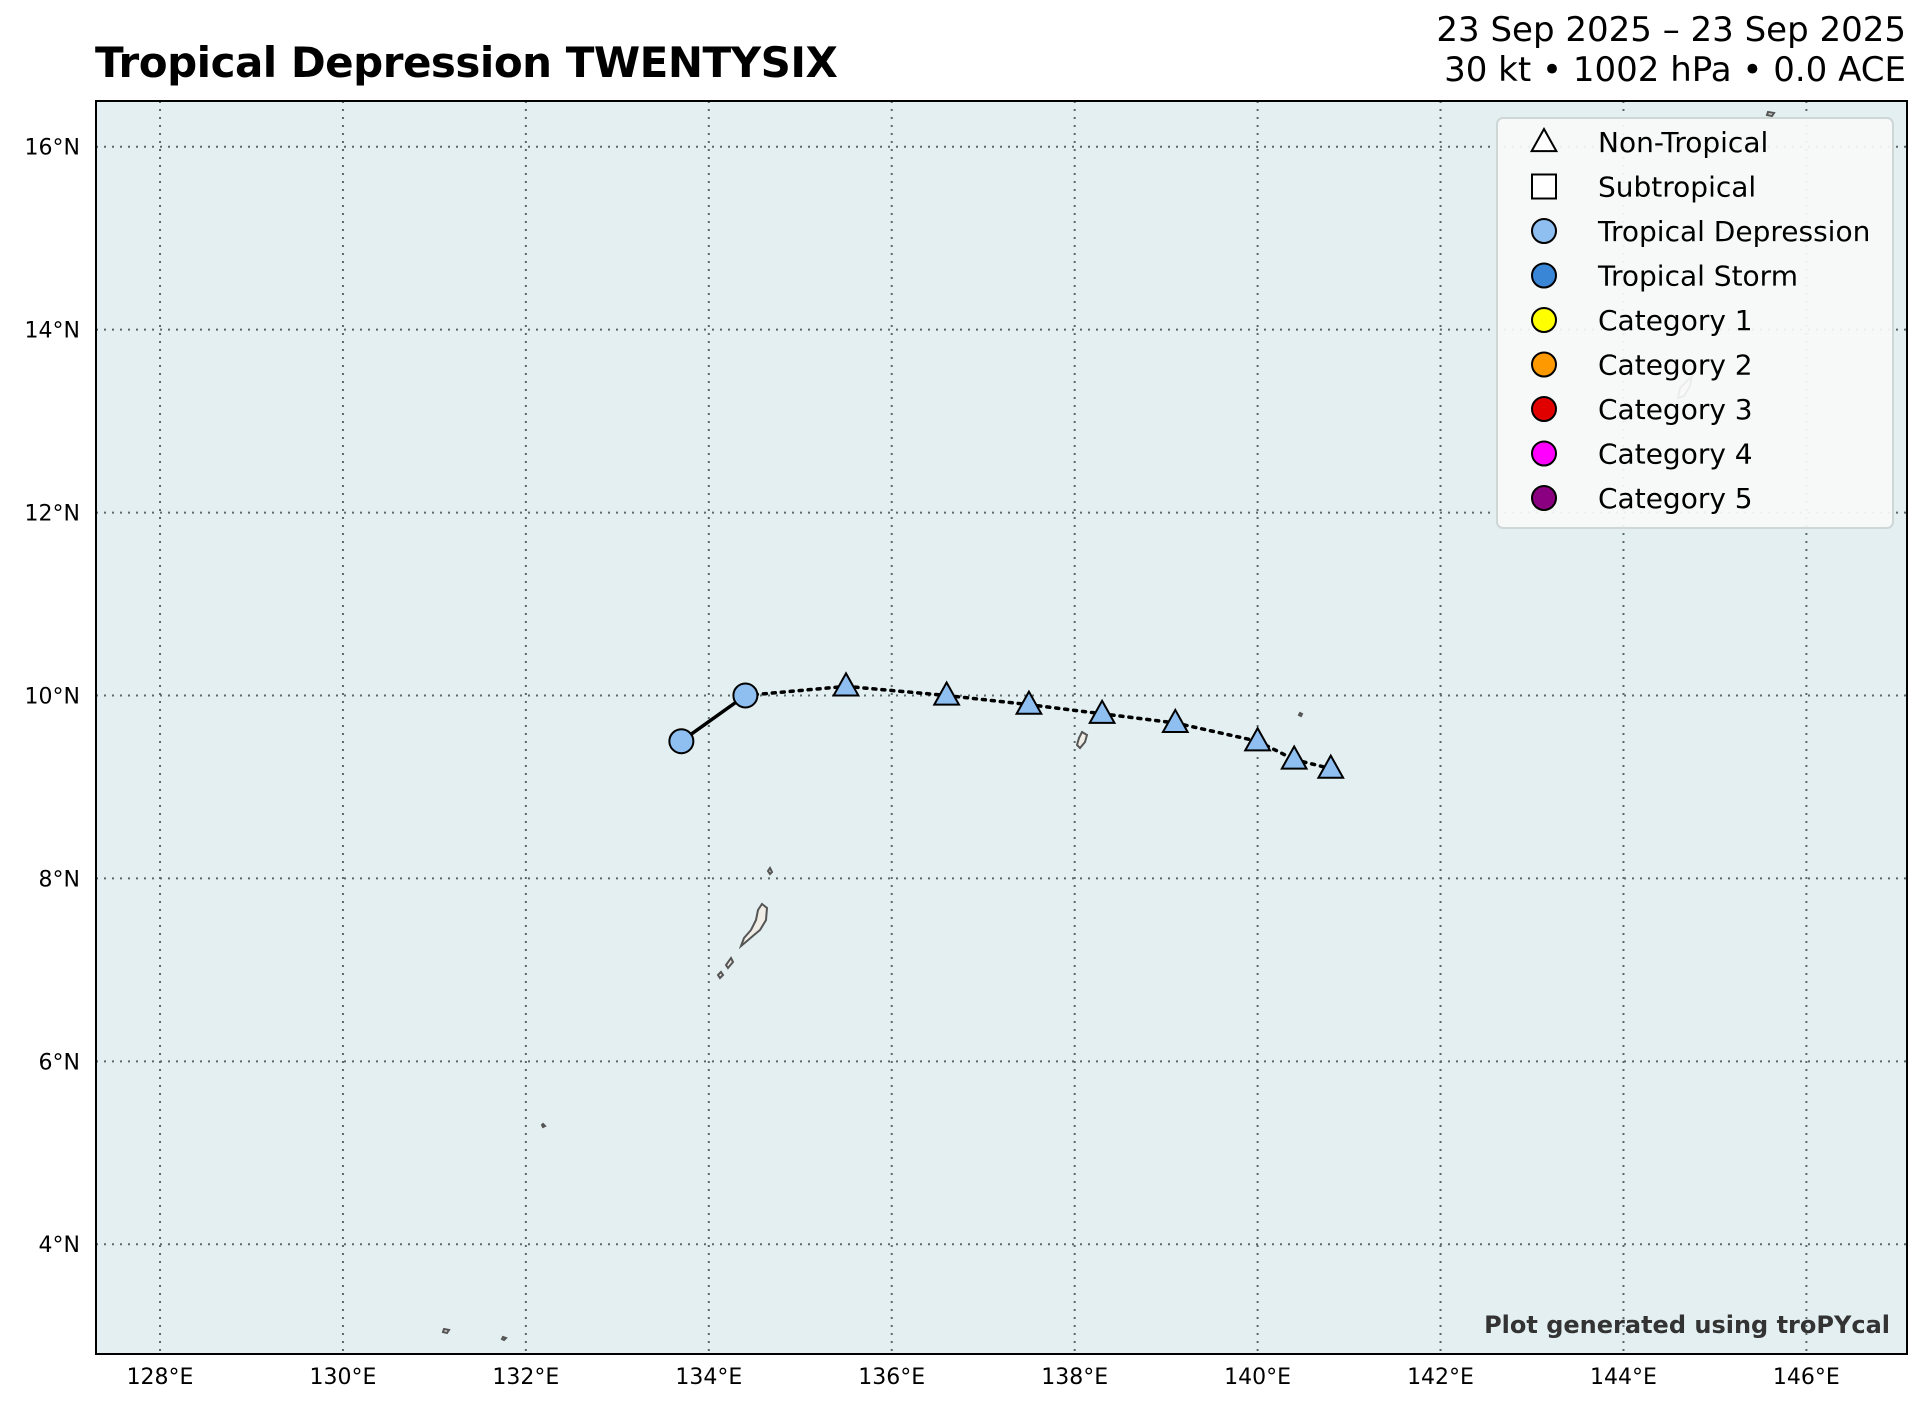 The height and width of the screenshot is (1406, 1923). I want to click on legend-item: Tropical Depression, so click(1700, 231).